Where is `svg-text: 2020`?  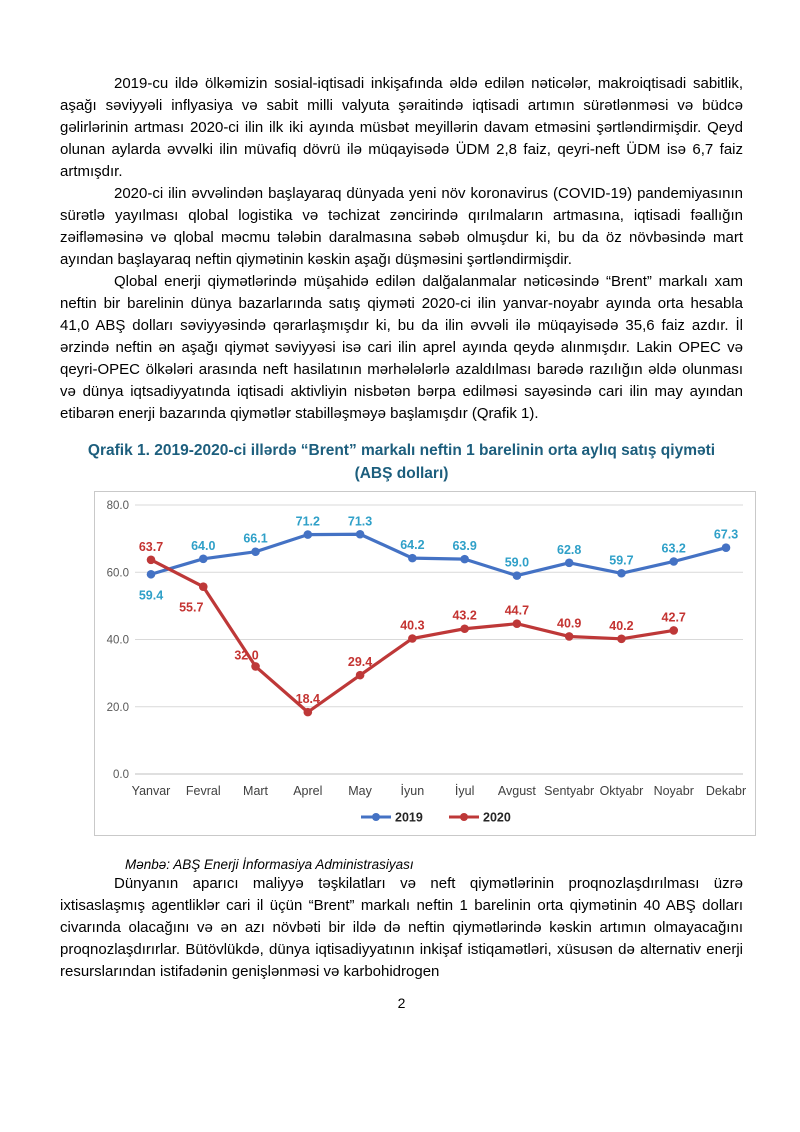
svg-text: 2020 is located at coordinates (497, 818).